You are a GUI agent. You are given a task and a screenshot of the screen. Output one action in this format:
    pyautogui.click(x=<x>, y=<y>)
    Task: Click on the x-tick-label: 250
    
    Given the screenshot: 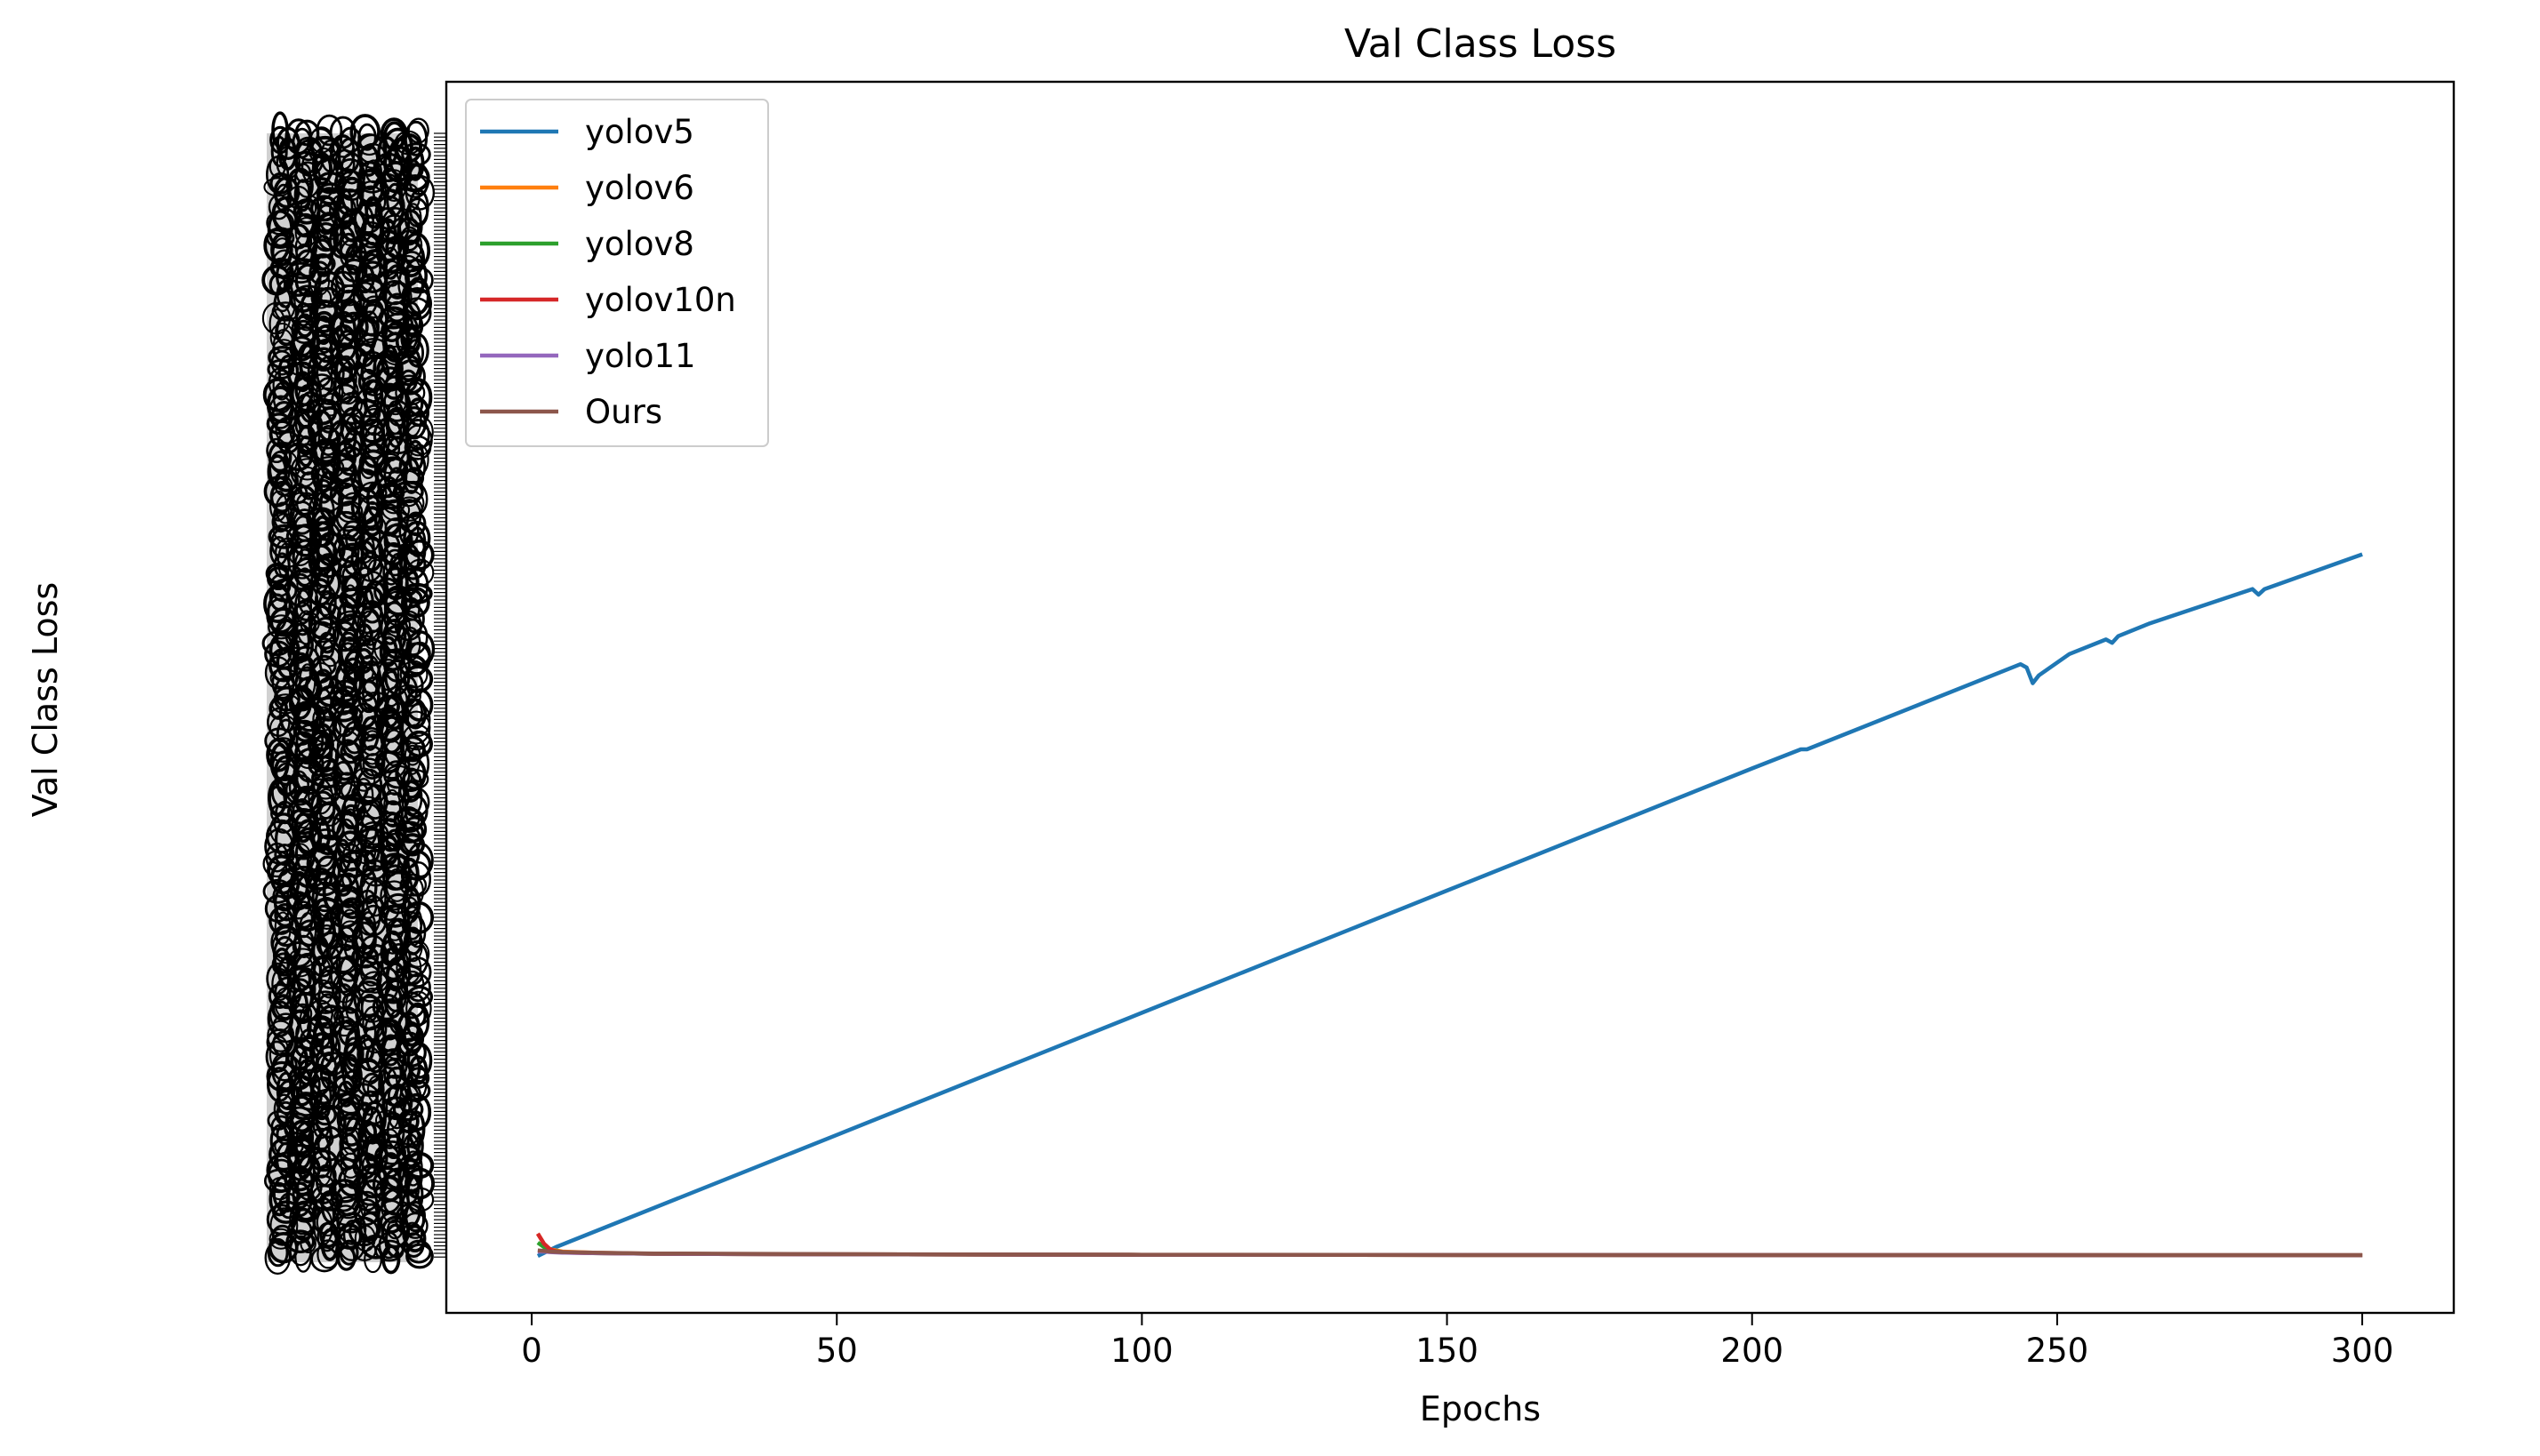 What is the action you would take?
    pyautogui.click(x=2057, y=1351)
    